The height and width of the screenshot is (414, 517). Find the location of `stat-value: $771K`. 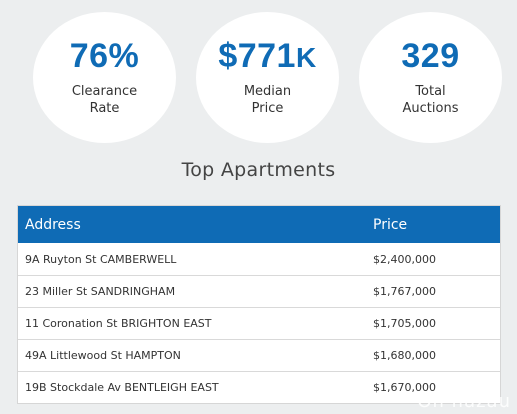

stat-value: $771K is located at coordinates (267, 55).